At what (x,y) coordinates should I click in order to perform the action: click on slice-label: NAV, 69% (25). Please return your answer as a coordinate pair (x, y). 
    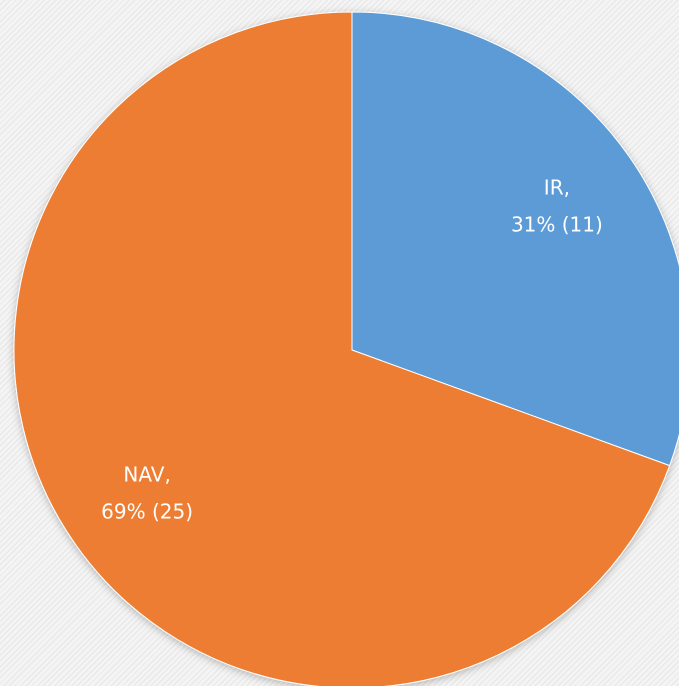
    Looking at the image, I should click on (147, 492).